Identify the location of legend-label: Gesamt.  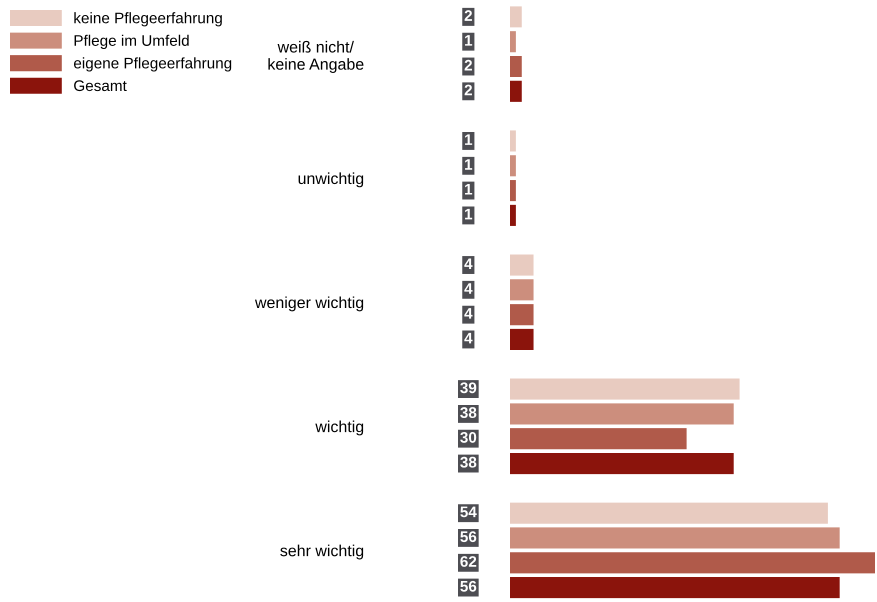
(100, 86).